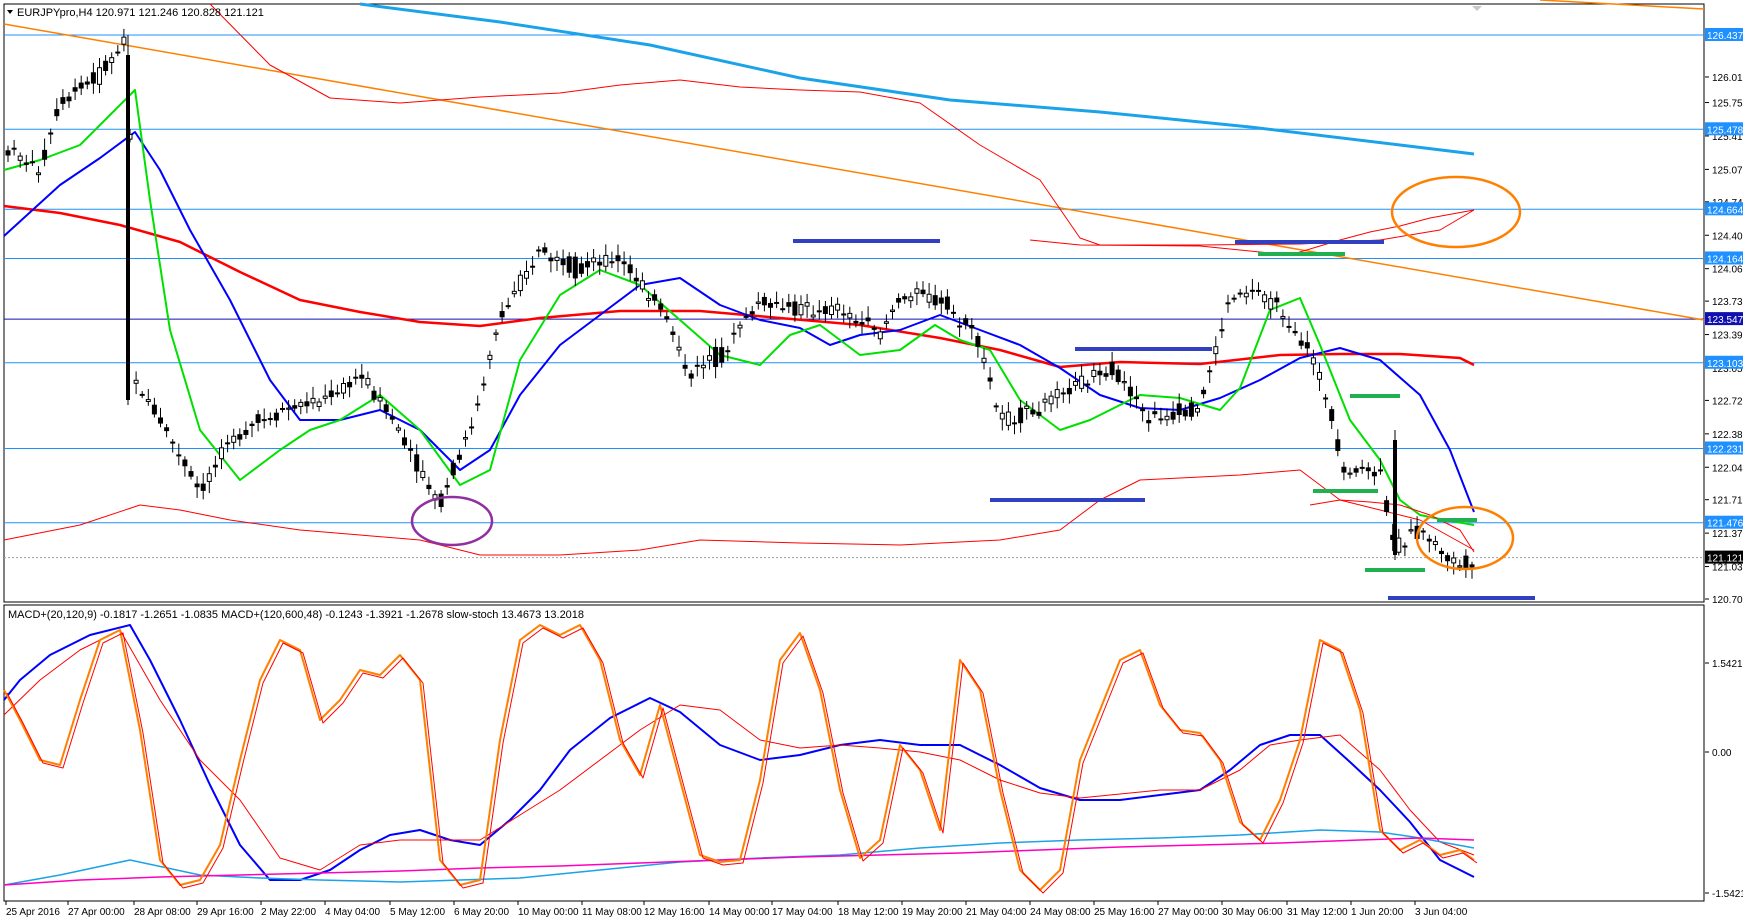 This screenshot has width=1743, height=922. Describe the element at coordinates (1124, 912) in the screenshot. I see `time-tick-label: 25 May 16:00` at that location.